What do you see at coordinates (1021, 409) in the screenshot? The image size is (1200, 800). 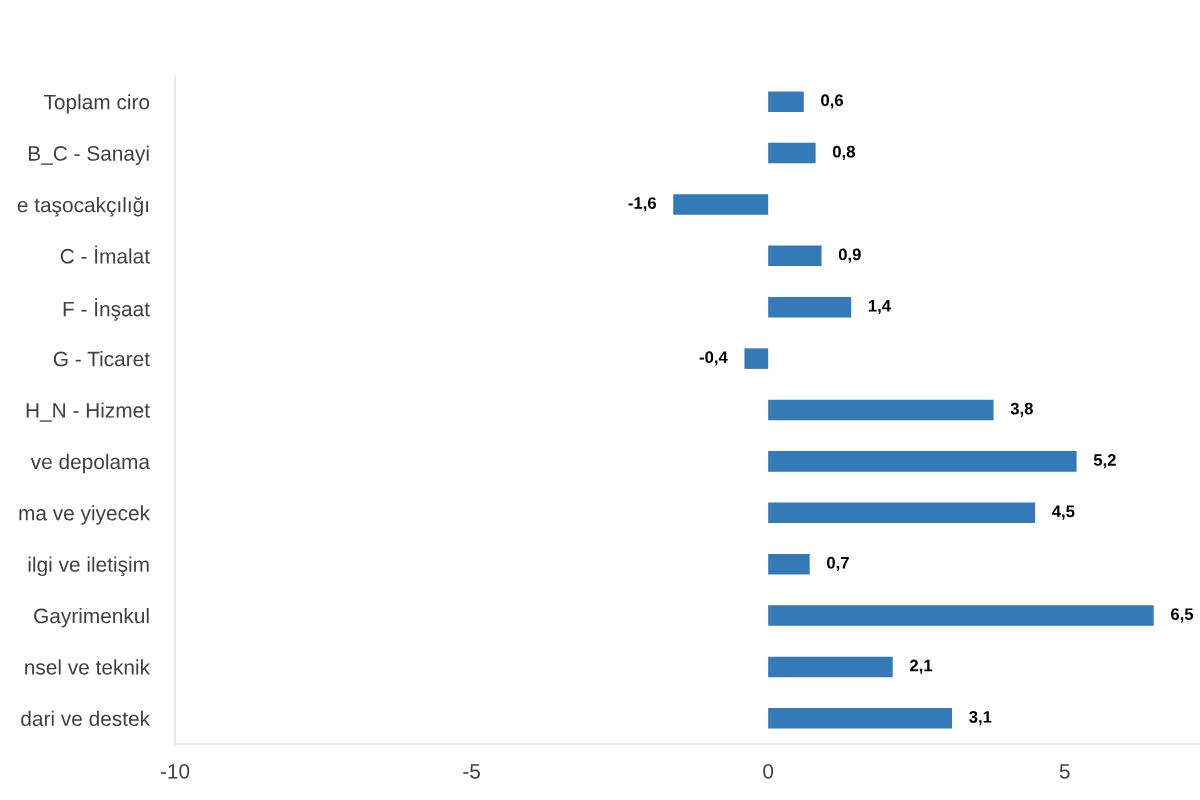 I see `data-label: 3,8` at bounding box center [1021, 409].